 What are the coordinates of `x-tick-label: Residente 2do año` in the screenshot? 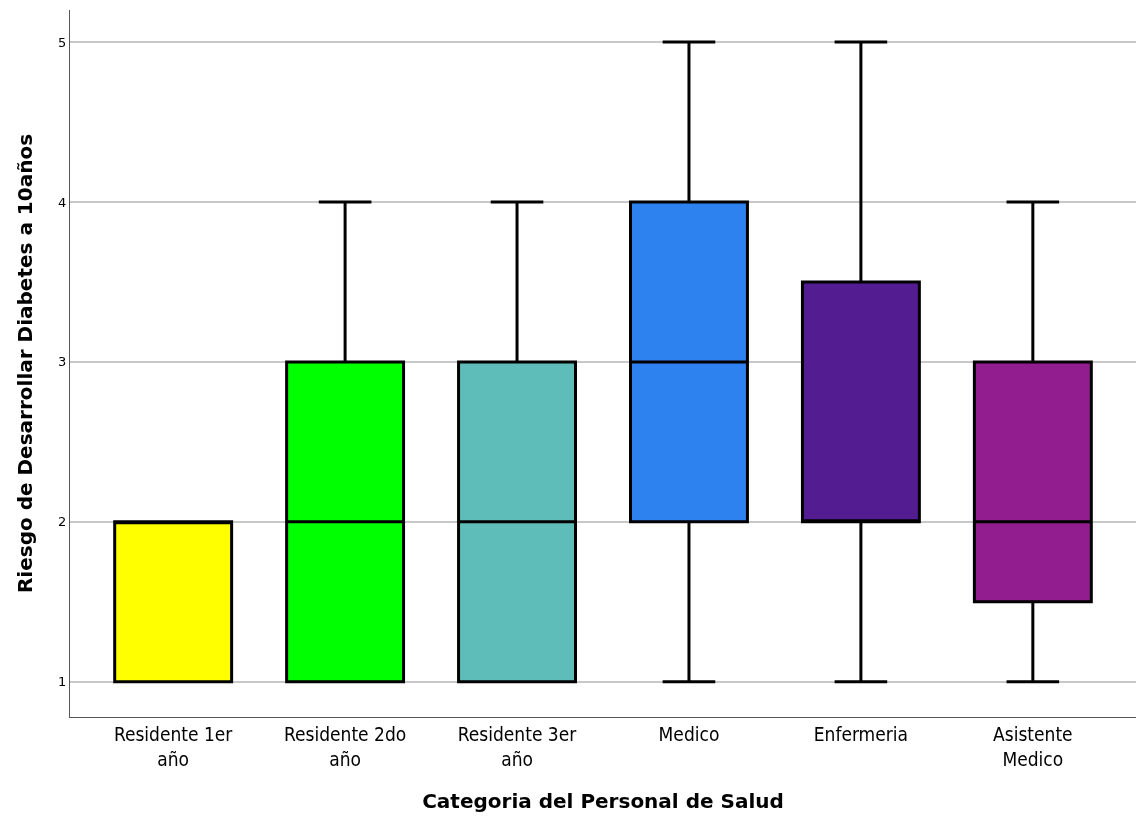 It's located at (345, 746).